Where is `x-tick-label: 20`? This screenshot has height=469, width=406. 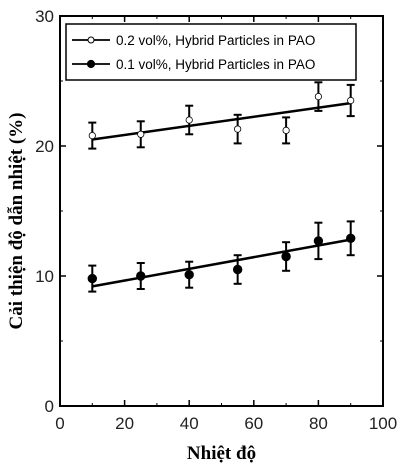 x-tick-label: 20 is located at coordinates (124, 423).